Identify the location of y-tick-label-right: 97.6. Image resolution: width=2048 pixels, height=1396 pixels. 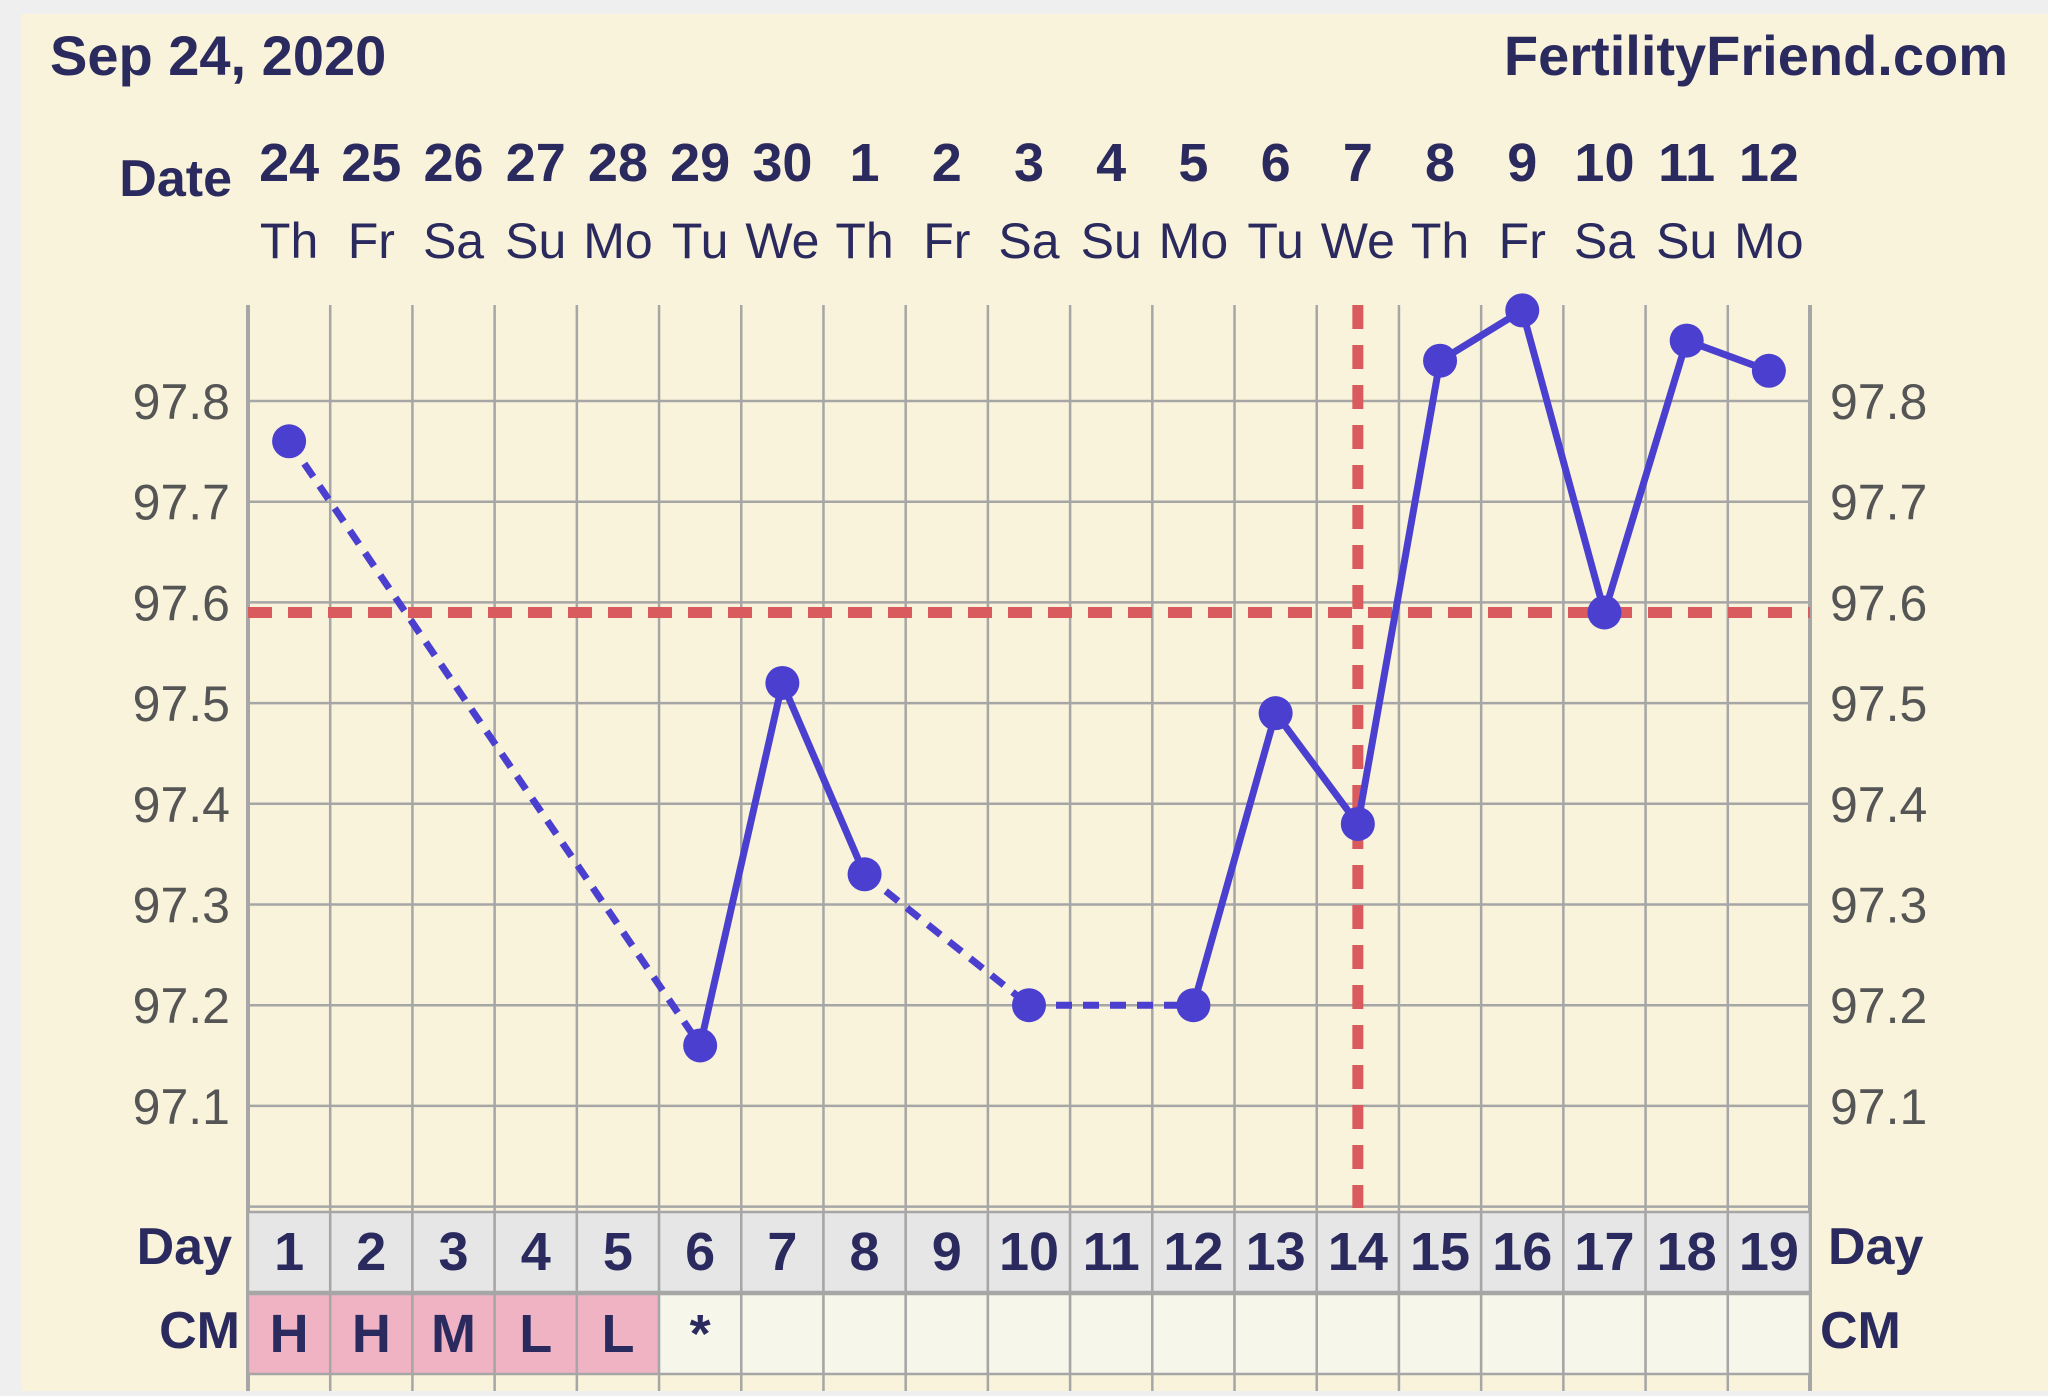
(1878, 603).